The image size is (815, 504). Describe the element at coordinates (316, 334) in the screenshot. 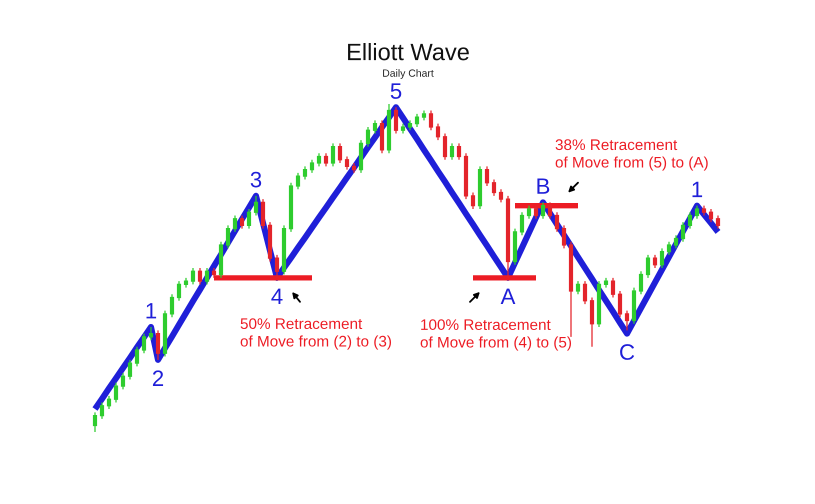

I see `annotation: 50% Retracement of Move from (2) to (3)` at that location.